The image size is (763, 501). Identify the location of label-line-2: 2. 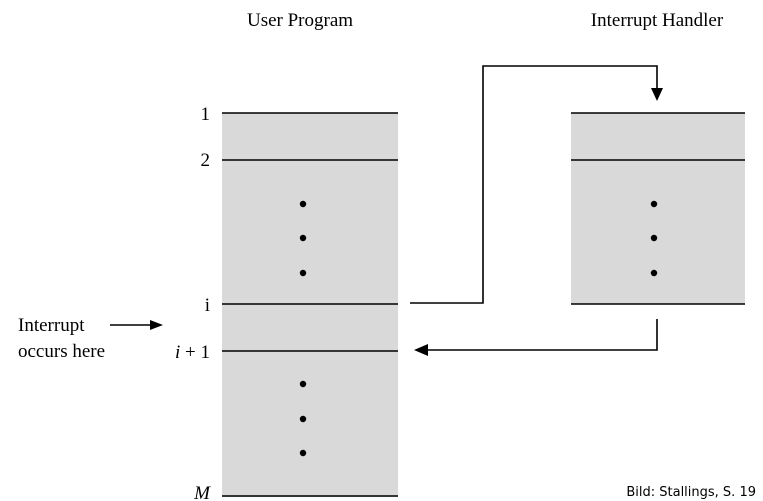
(206, 160).